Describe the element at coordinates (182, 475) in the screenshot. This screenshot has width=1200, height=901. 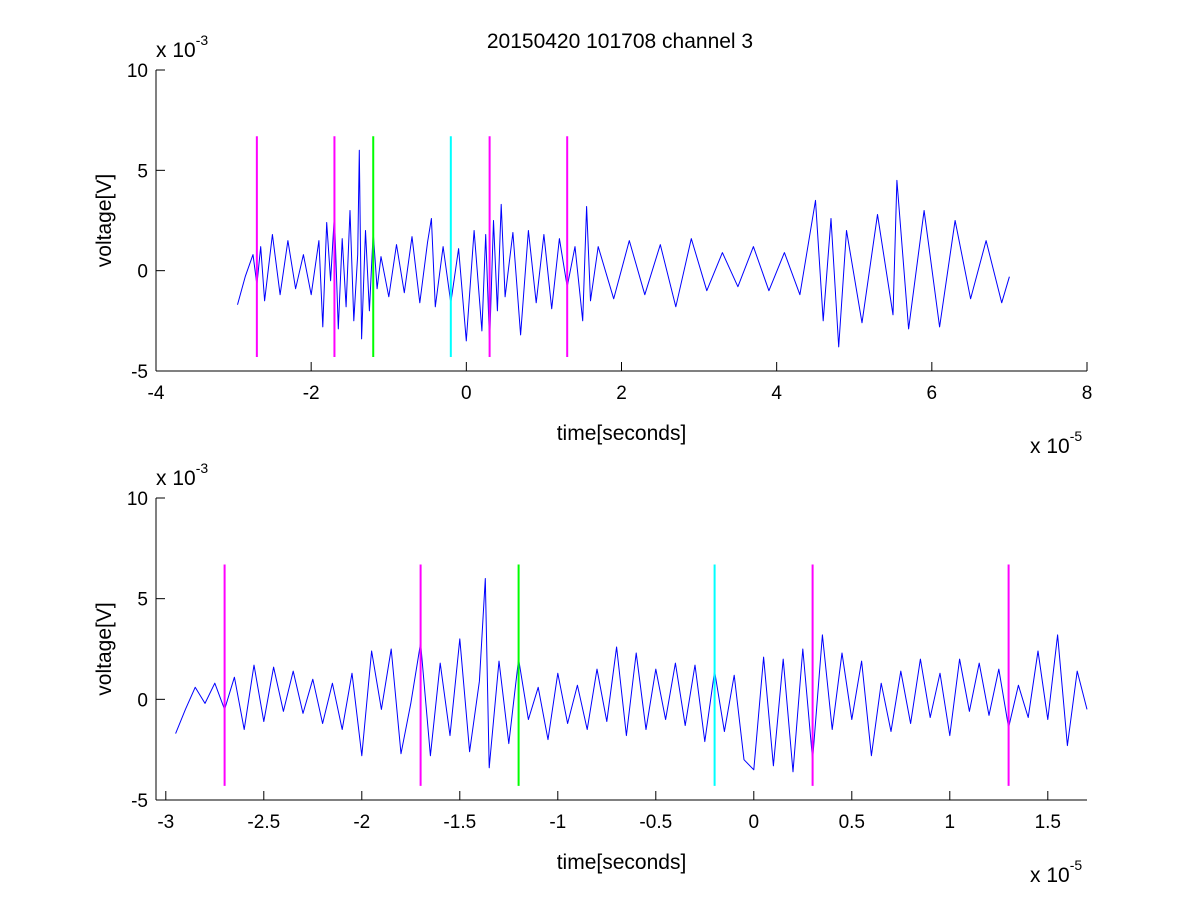
I see `y-multiplier-bottom: x 10-3` at that location.